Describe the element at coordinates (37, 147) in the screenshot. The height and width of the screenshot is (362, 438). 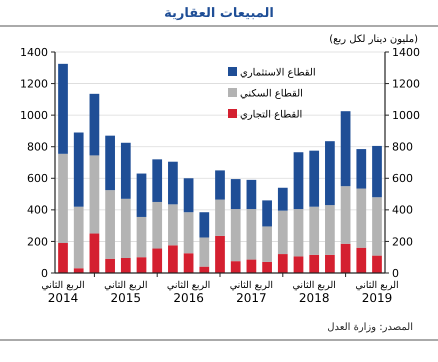
I see `y-tick-label: 800` at that location.